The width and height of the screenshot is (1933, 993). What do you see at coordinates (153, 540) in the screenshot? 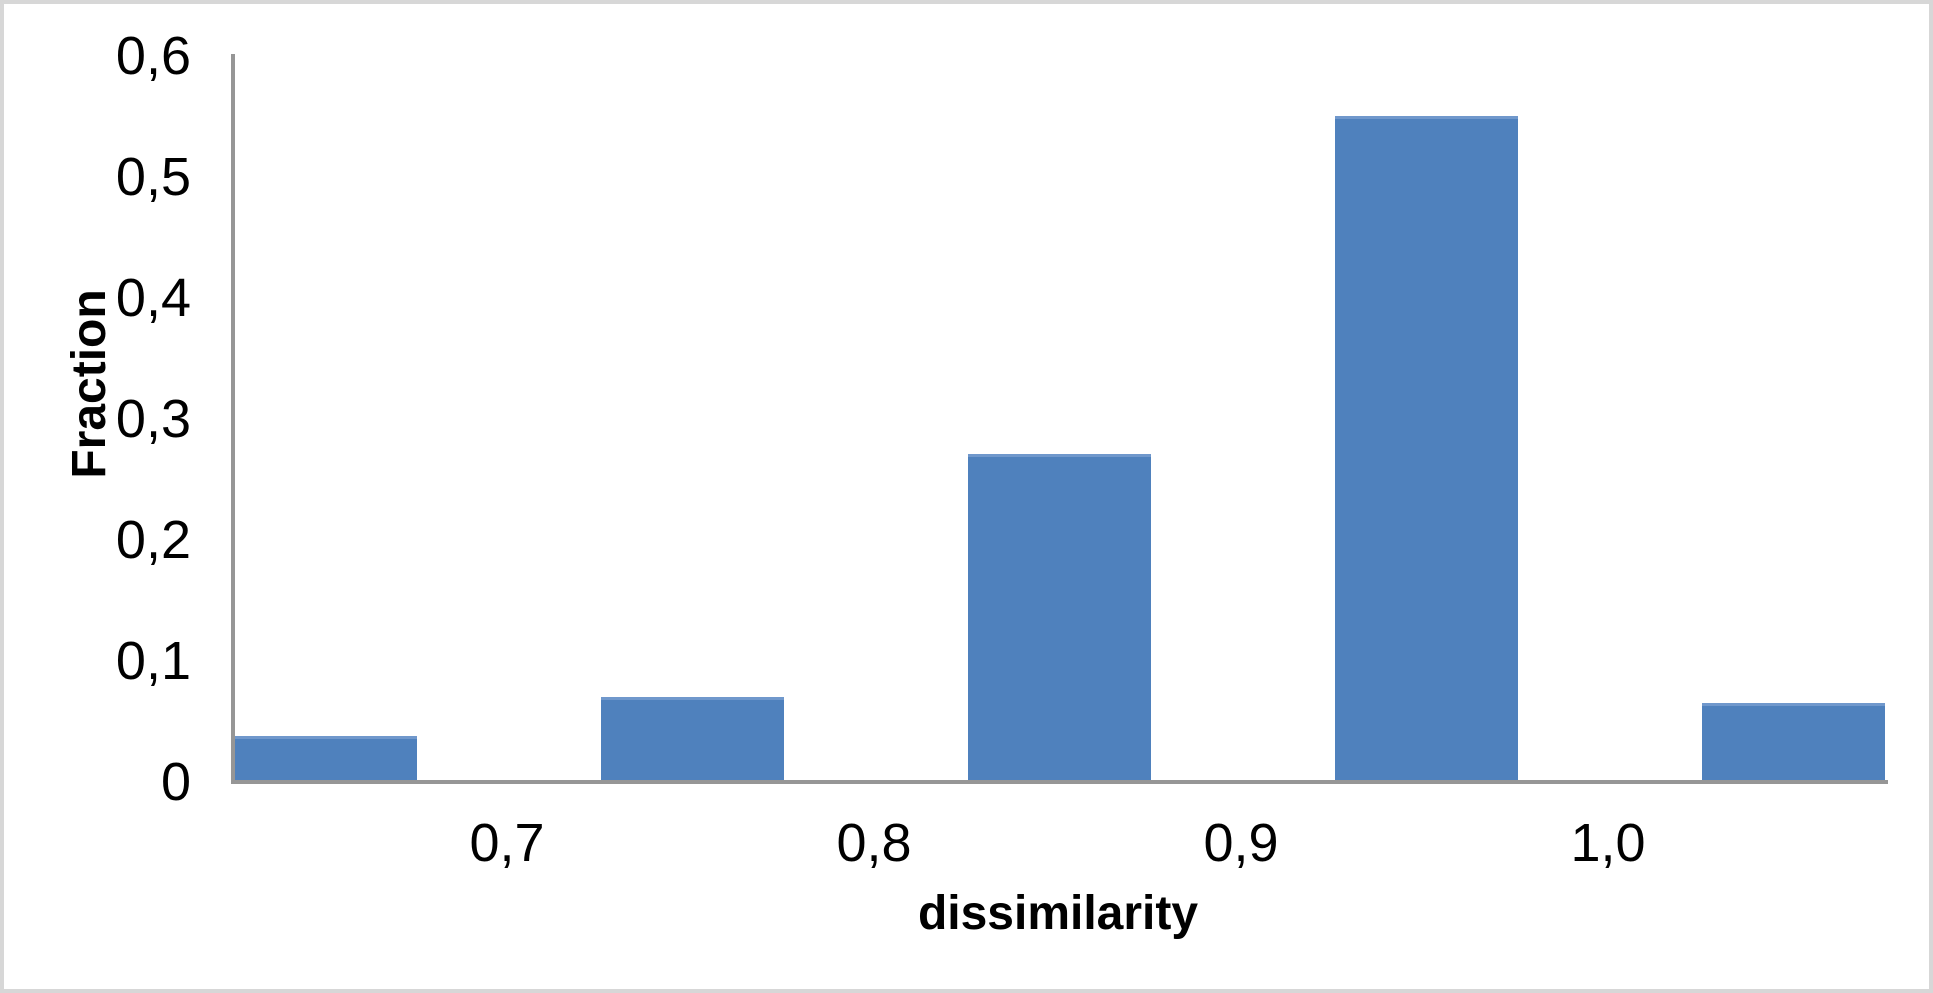
I see `y-tick-label: 0,2` at bounding box center [153, 540].